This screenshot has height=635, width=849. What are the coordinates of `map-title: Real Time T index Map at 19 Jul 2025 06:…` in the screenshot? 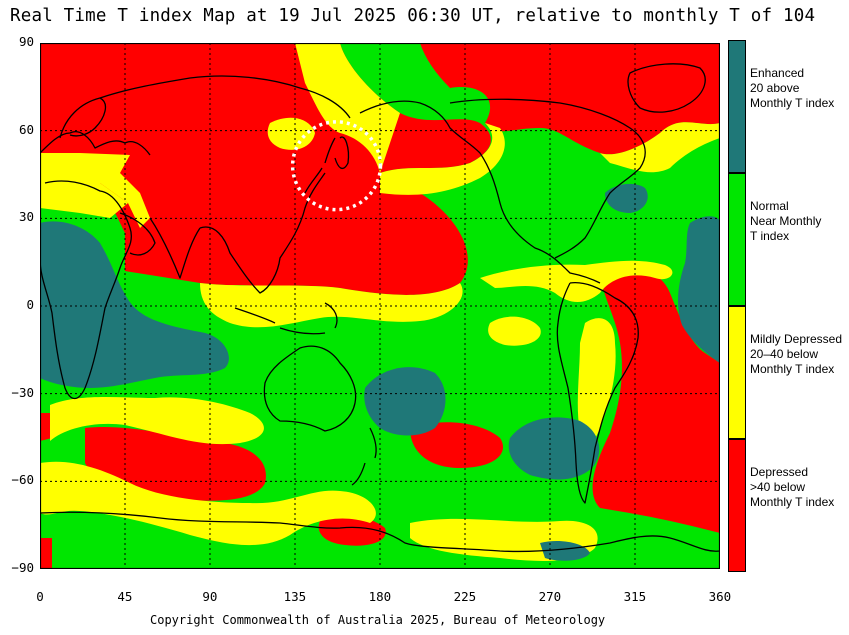 It's located at (413, 16).